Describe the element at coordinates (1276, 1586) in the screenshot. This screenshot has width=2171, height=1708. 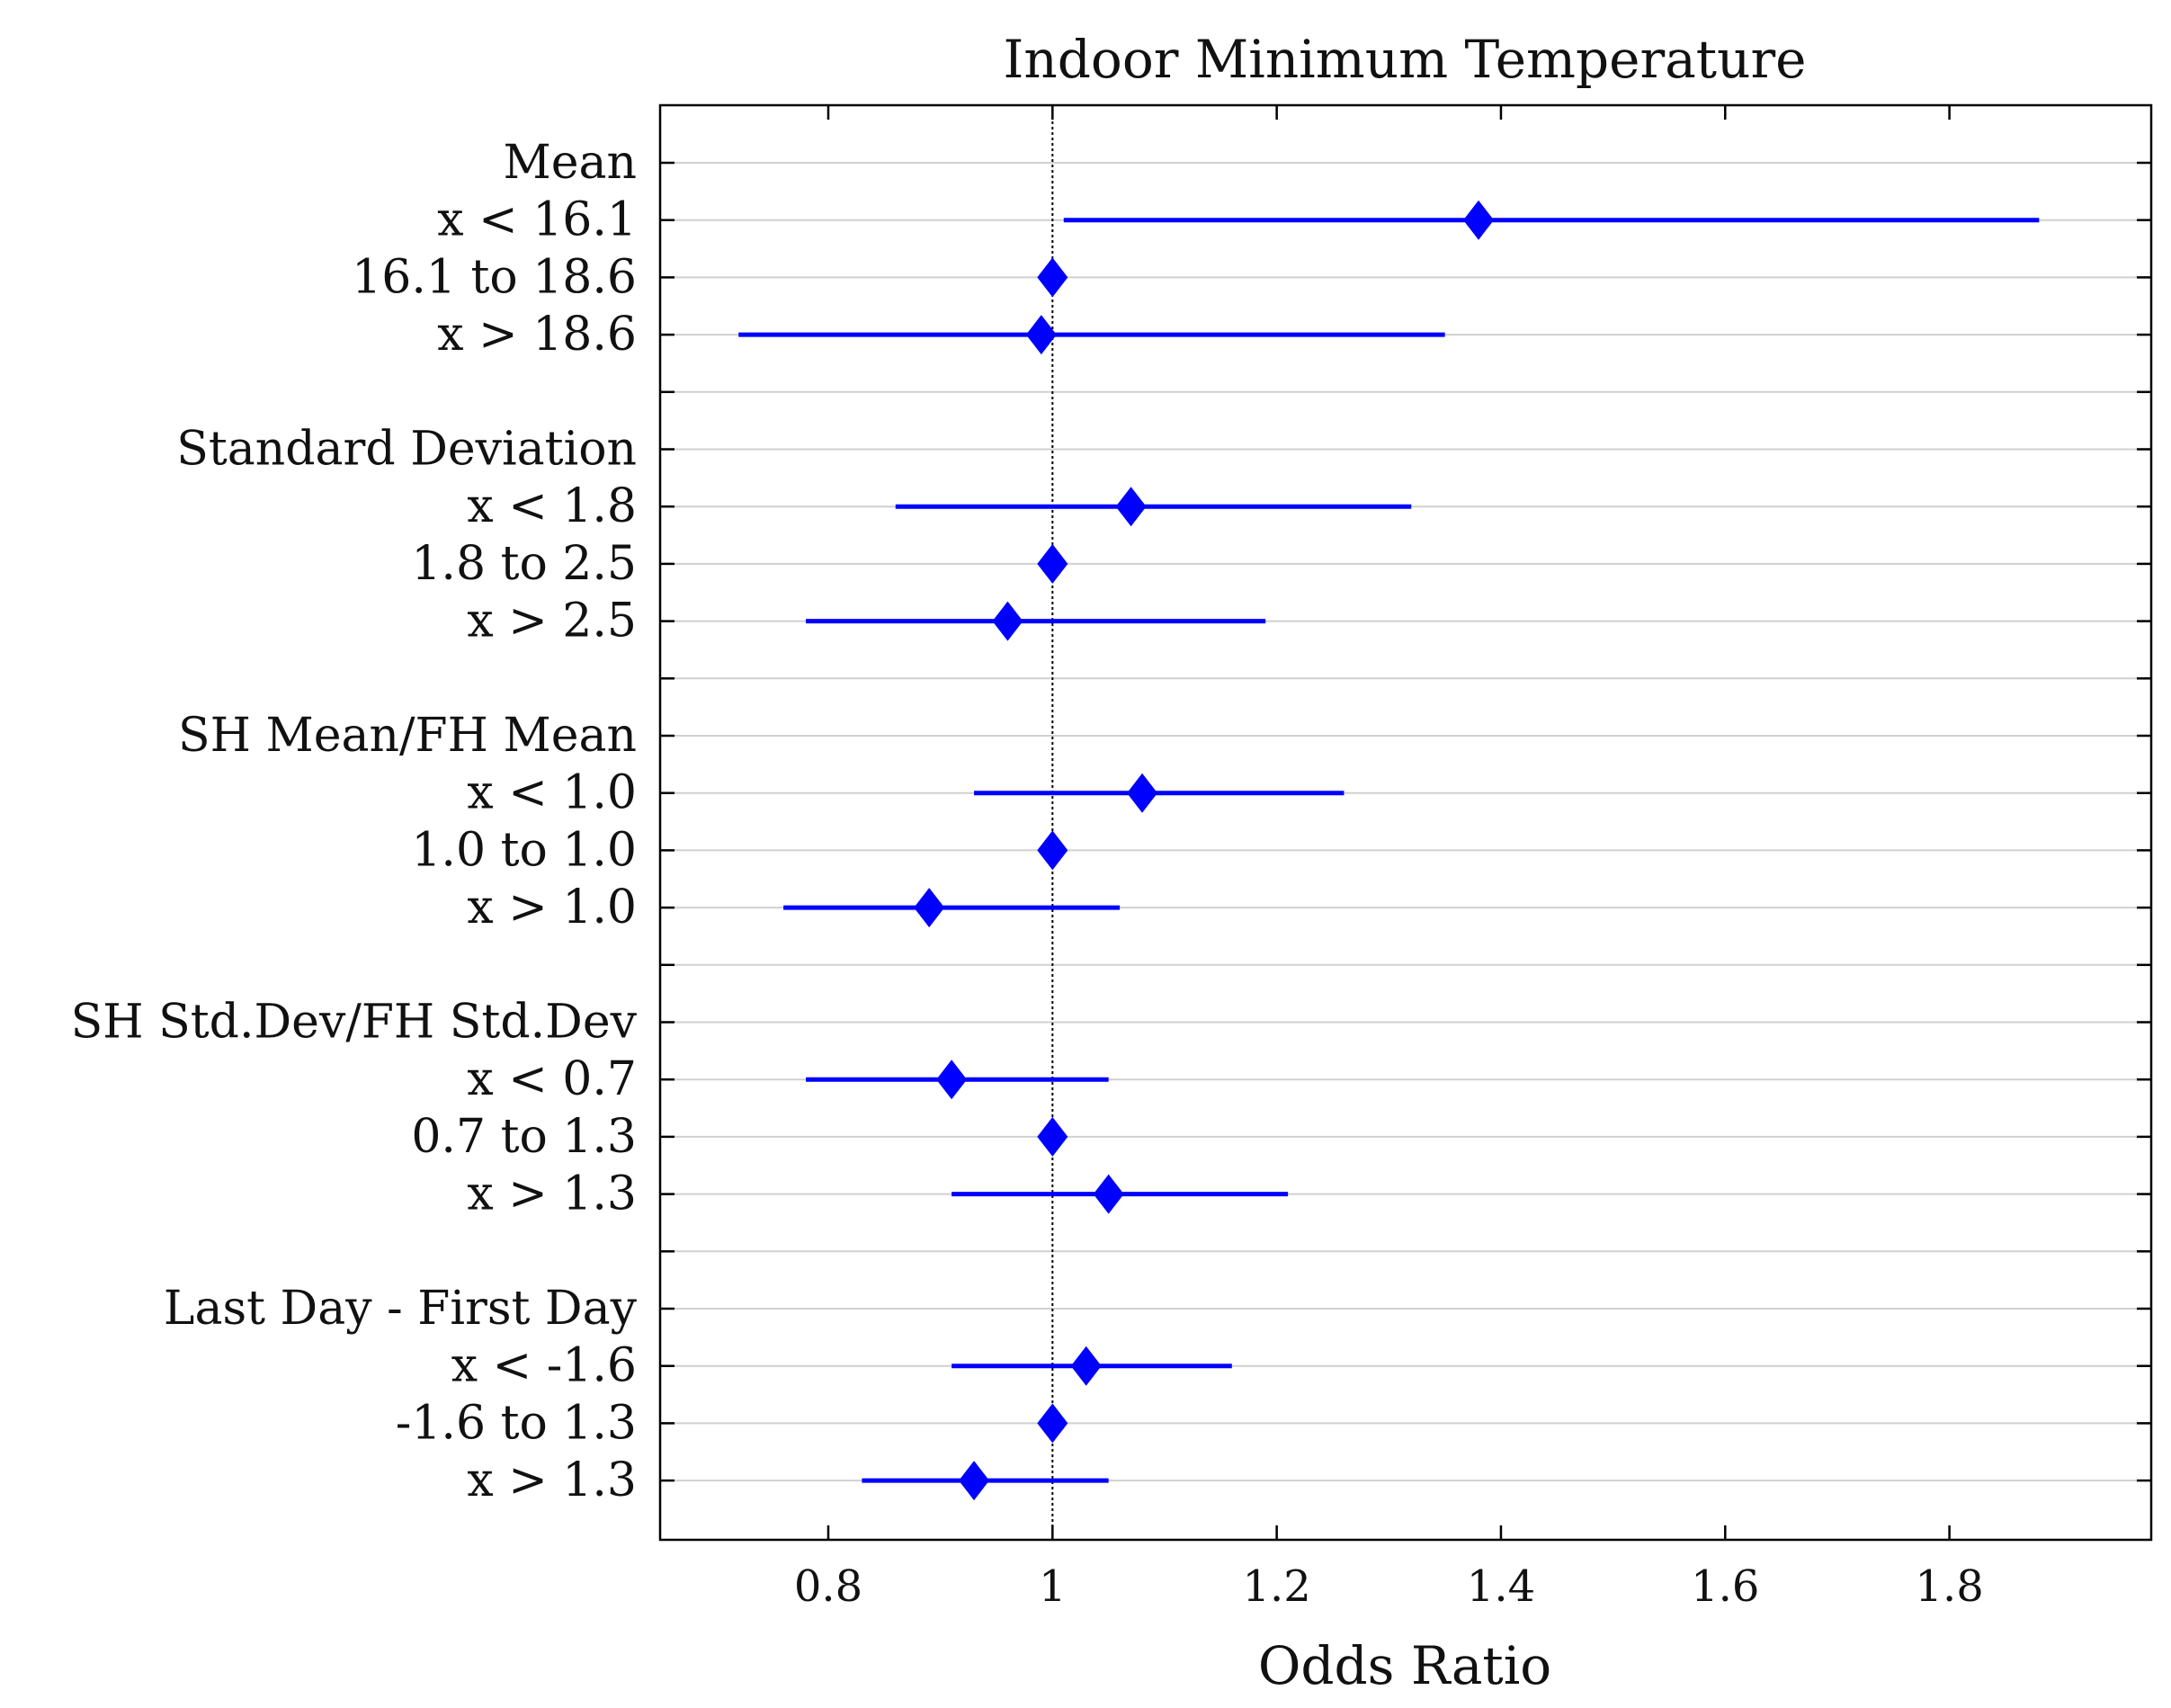
I see `x-tick-label: 1.2` at that location.